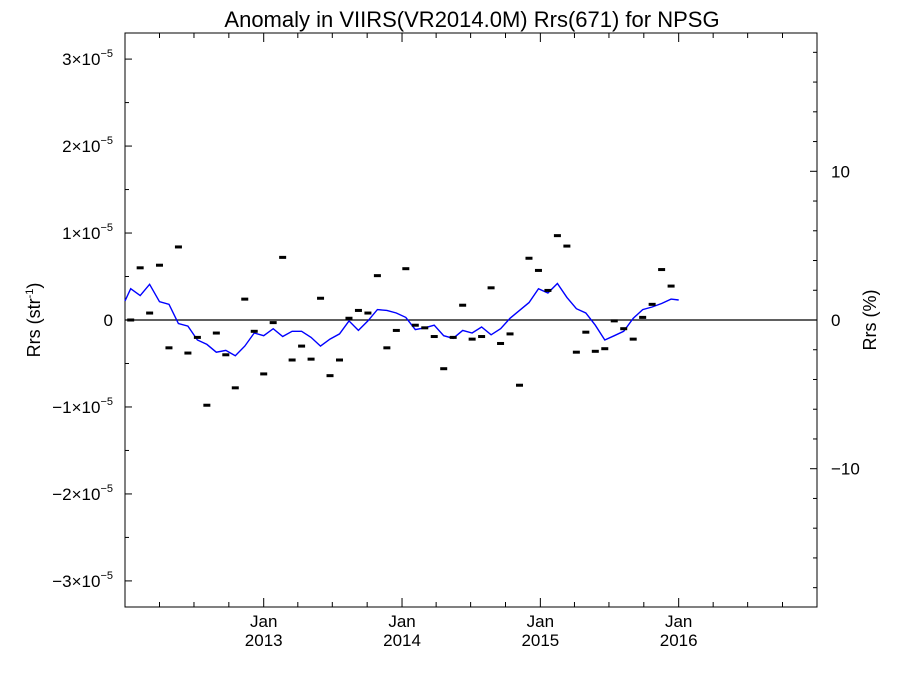 The height and width of the screenshot is (675, 900). Describe the element at coordinates (402, 640) in the screenshot. I see `x-tick-label-year: 2014` at that location.